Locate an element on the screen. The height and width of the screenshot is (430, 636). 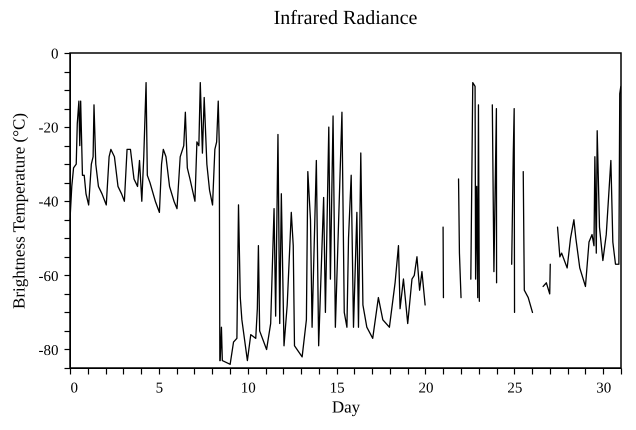
x-axis-title: Day is located at coordinates (346, 407).